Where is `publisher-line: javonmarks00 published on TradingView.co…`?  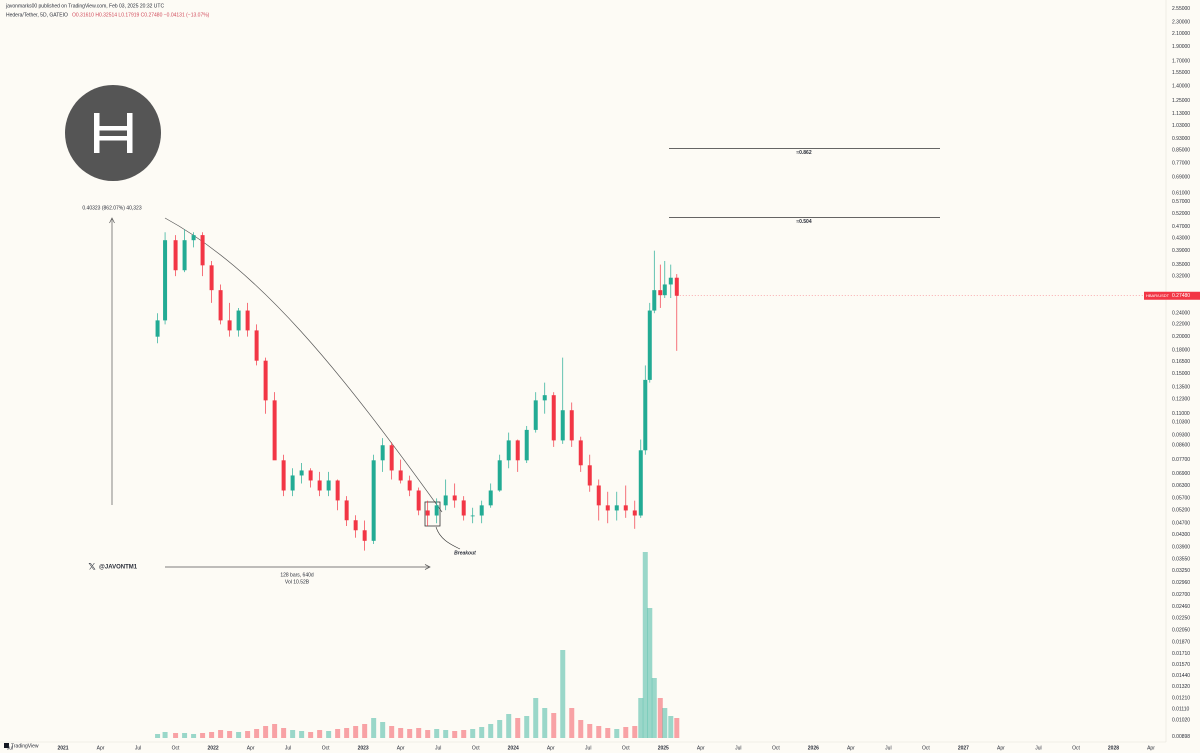
publisher-line: javonmarks00 published on TradingView.co… is located at coordinates (84, 6).